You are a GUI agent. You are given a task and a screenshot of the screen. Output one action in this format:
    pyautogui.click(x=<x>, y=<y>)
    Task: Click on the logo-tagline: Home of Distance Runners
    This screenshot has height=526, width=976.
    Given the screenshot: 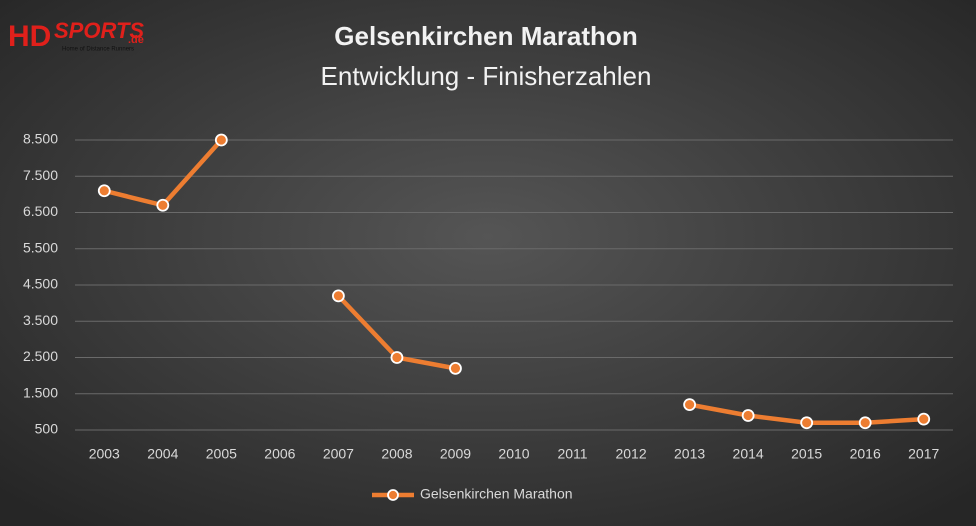 What is the action you would take?
    pyautogui.click(x=98, y=50)
    